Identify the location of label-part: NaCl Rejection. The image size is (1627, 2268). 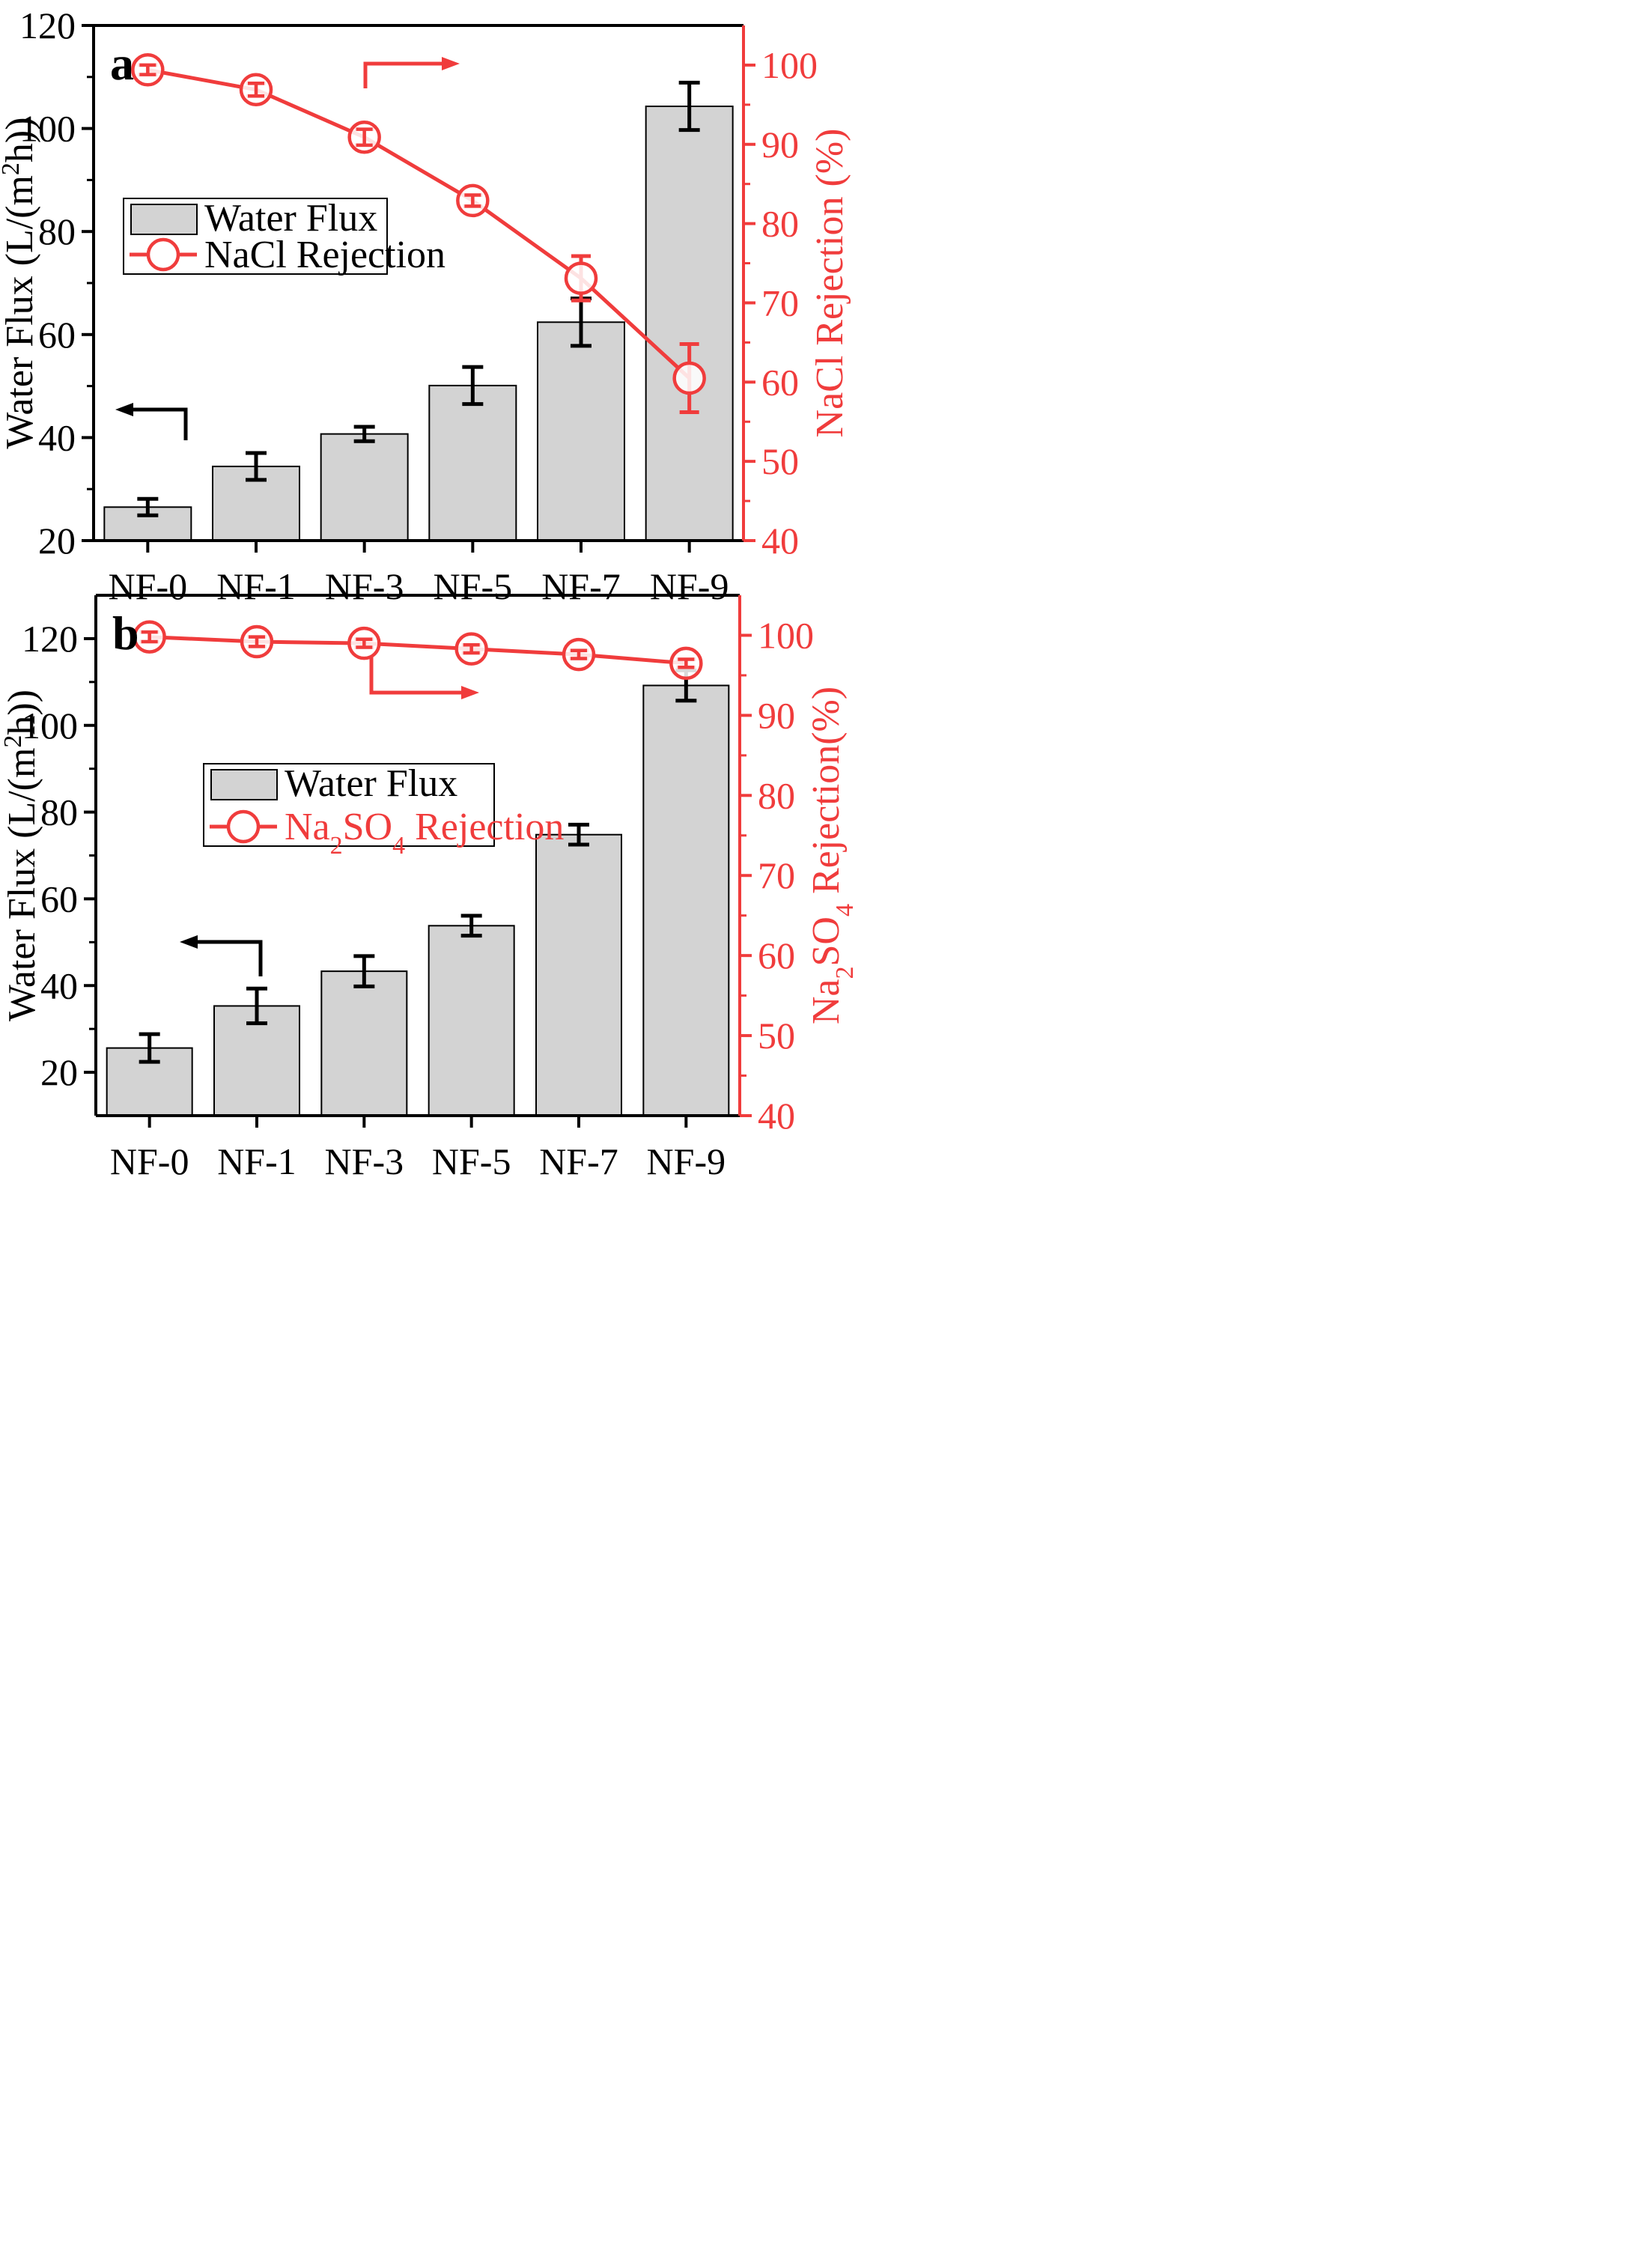
(324, 255).